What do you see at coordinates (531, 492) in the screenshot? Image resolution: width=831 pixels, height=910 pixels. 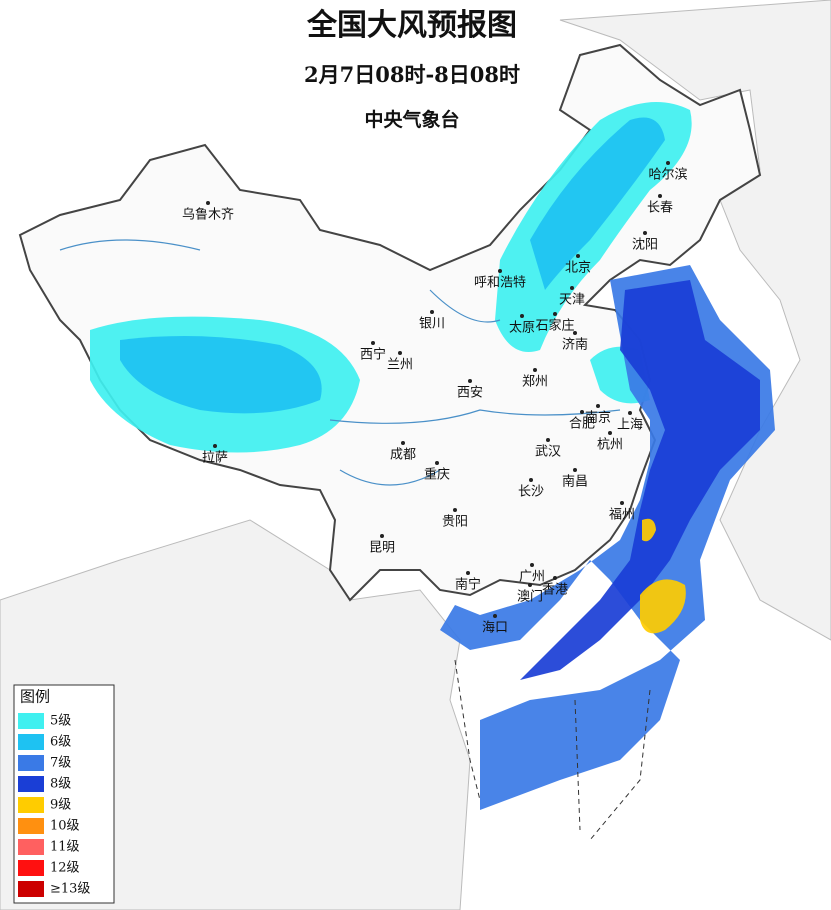 I see `city-label: 长沙` at bounding box center [531, 492].